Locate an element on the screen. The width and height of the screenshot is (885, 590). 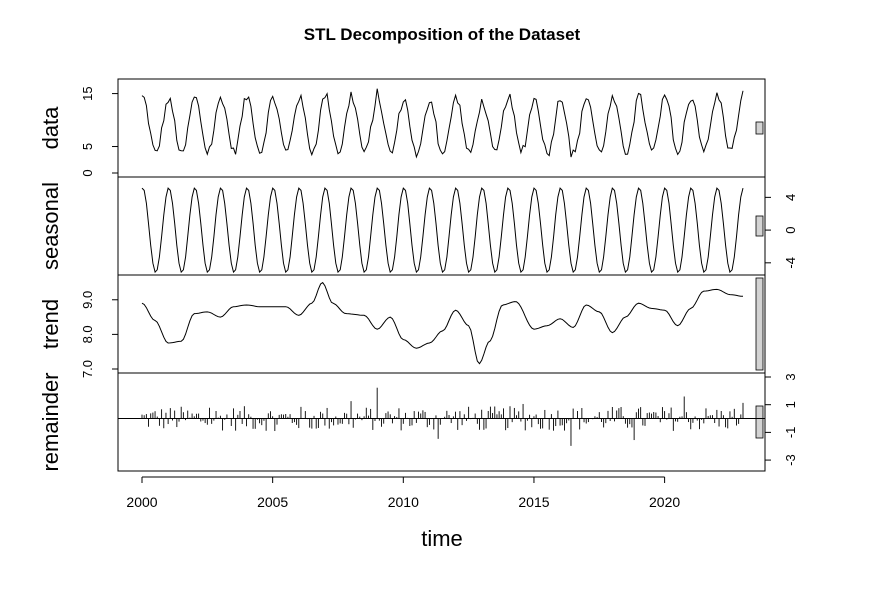
trend-series-line is located at coordinates (442, 323).